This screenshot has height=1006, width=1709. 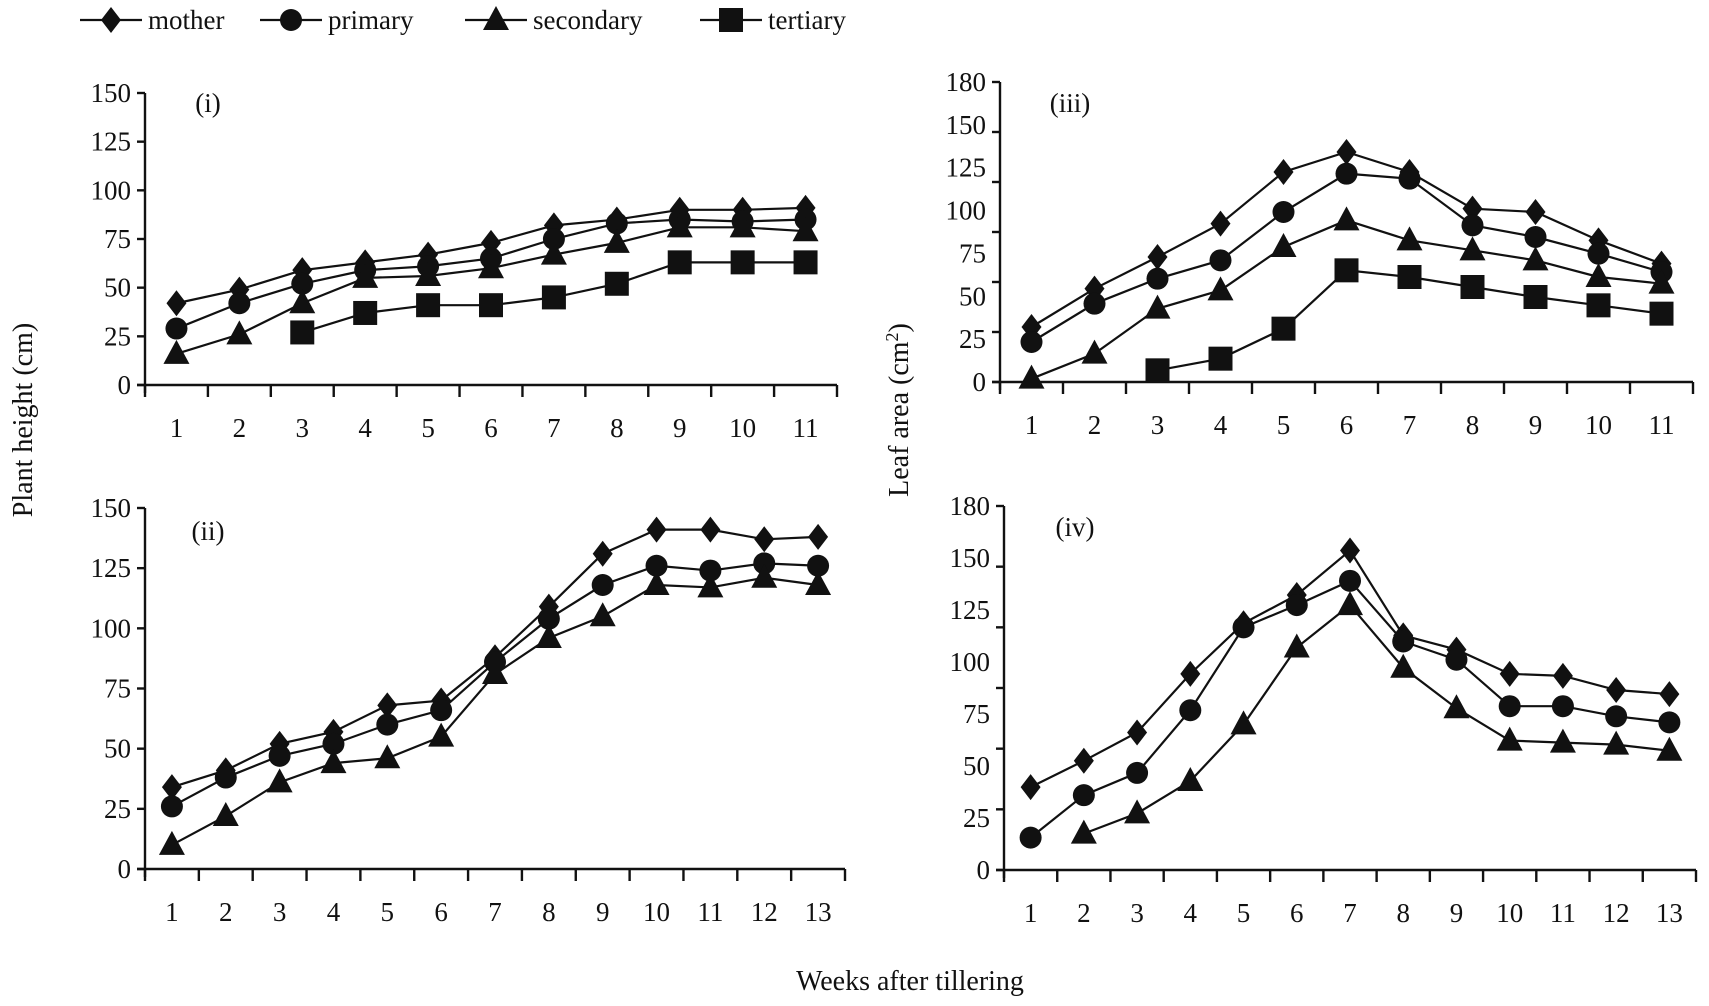 What do you see at coordinates (280, 912) in the screenshot?
I see `x-tick-label: 3` at bounding box center [280, 912].